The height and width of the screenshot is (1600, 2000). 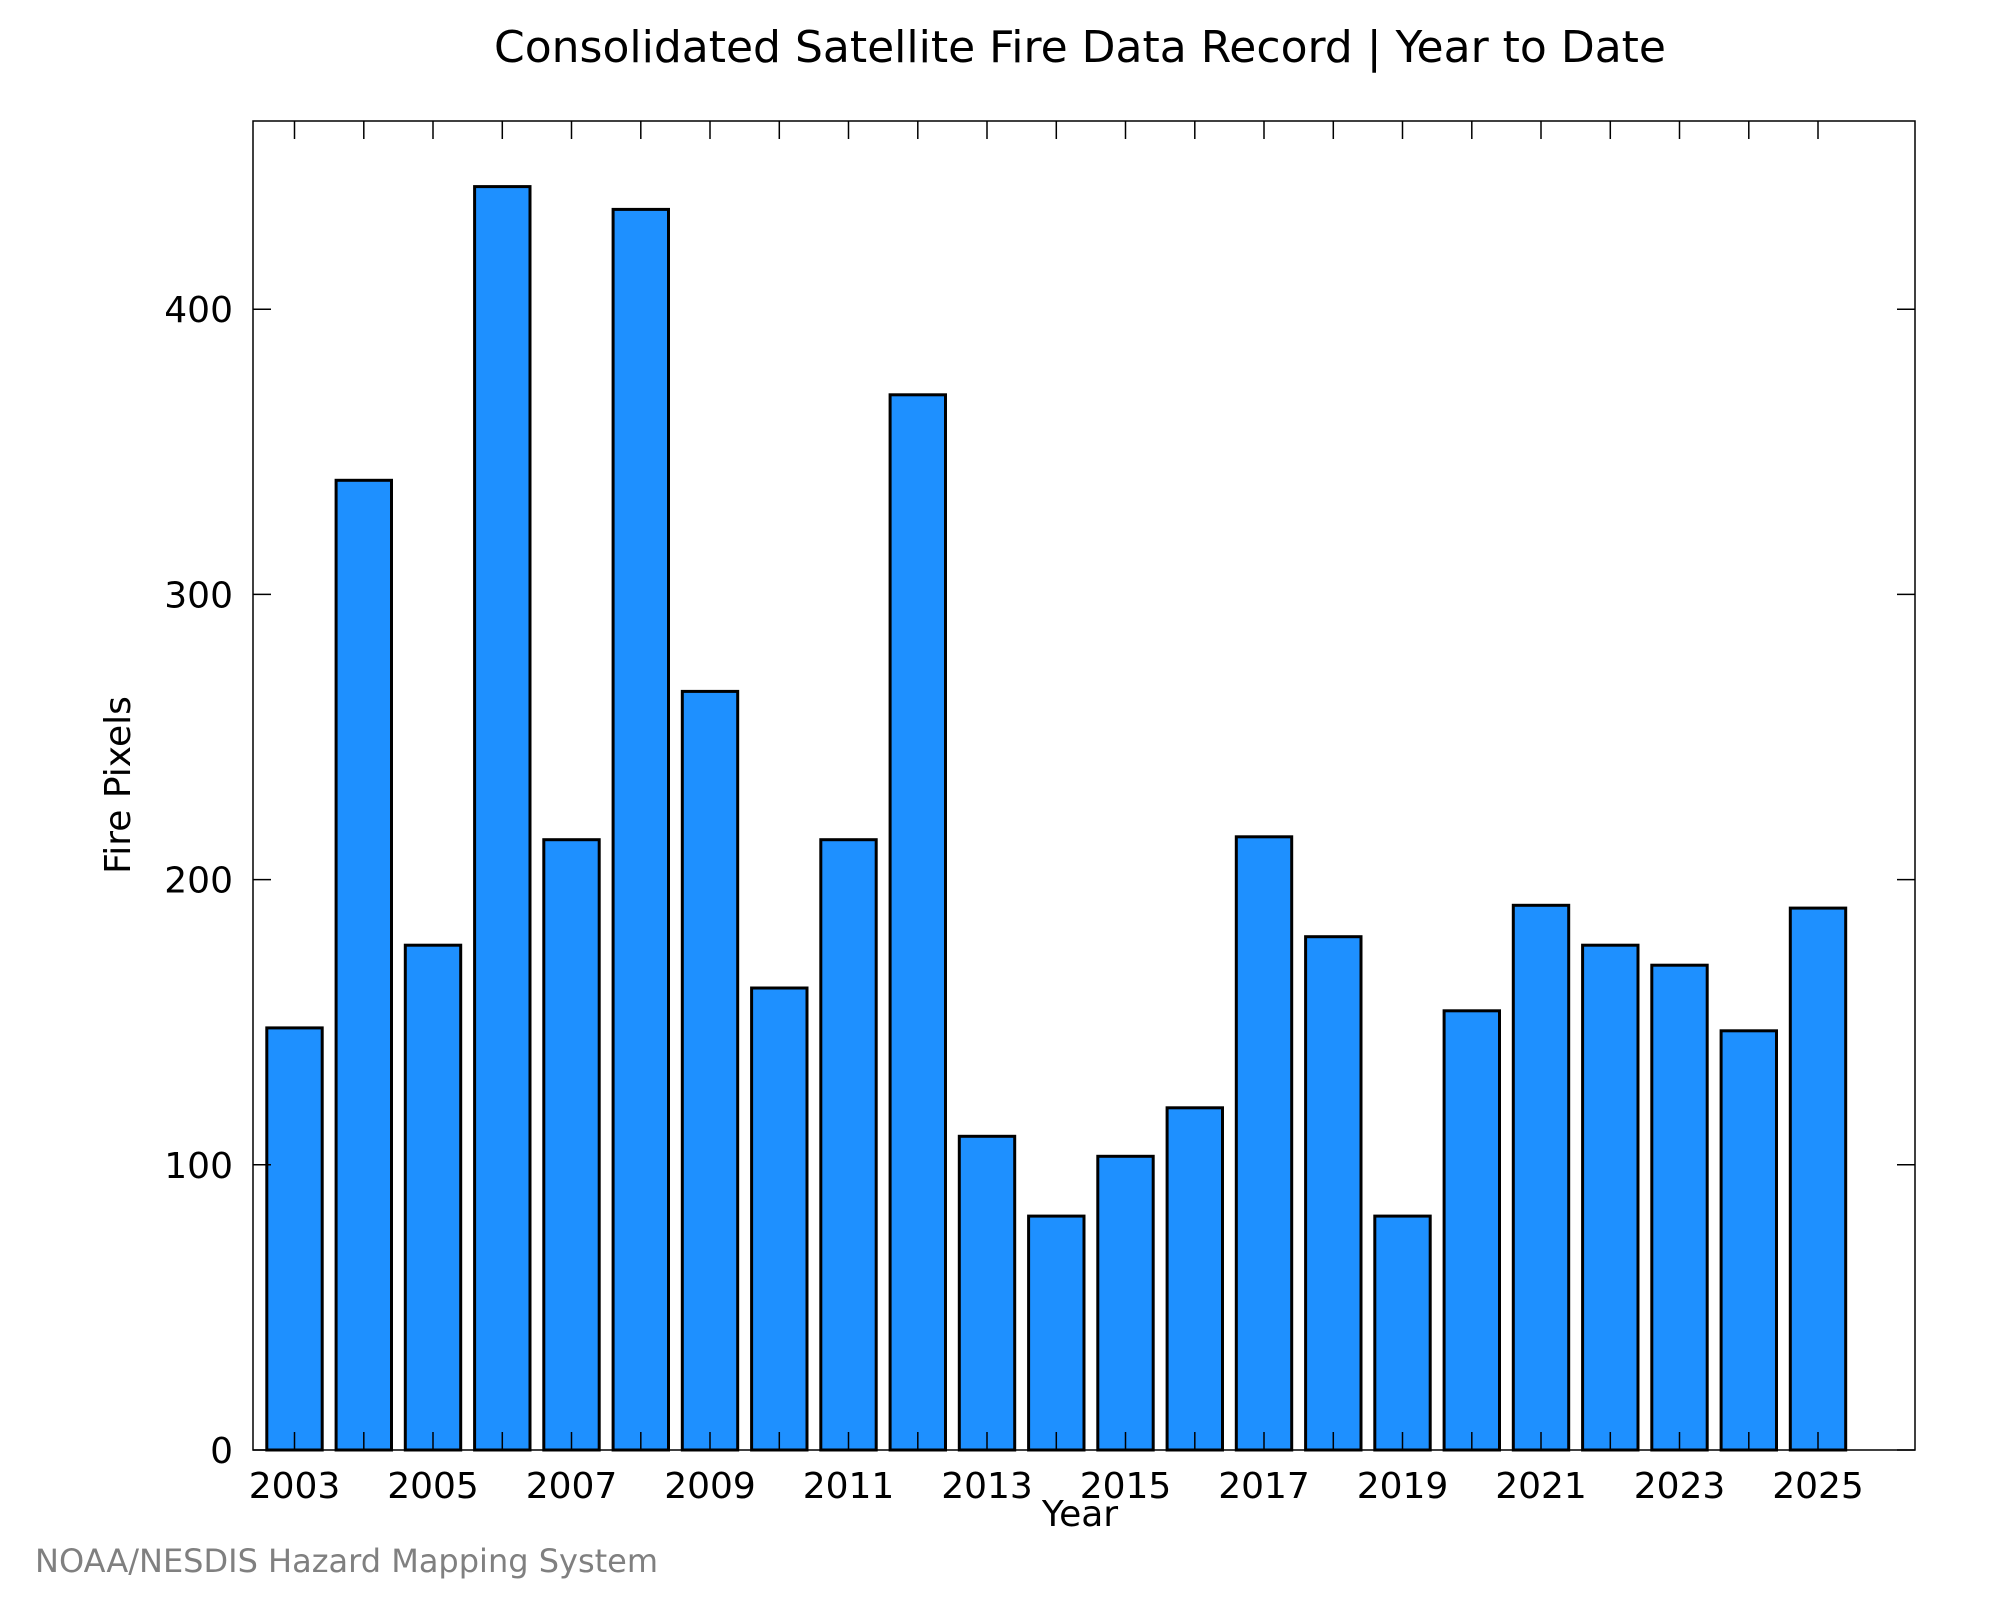 I want to click on y-tick-label: 400, so click(x=198, y=310).